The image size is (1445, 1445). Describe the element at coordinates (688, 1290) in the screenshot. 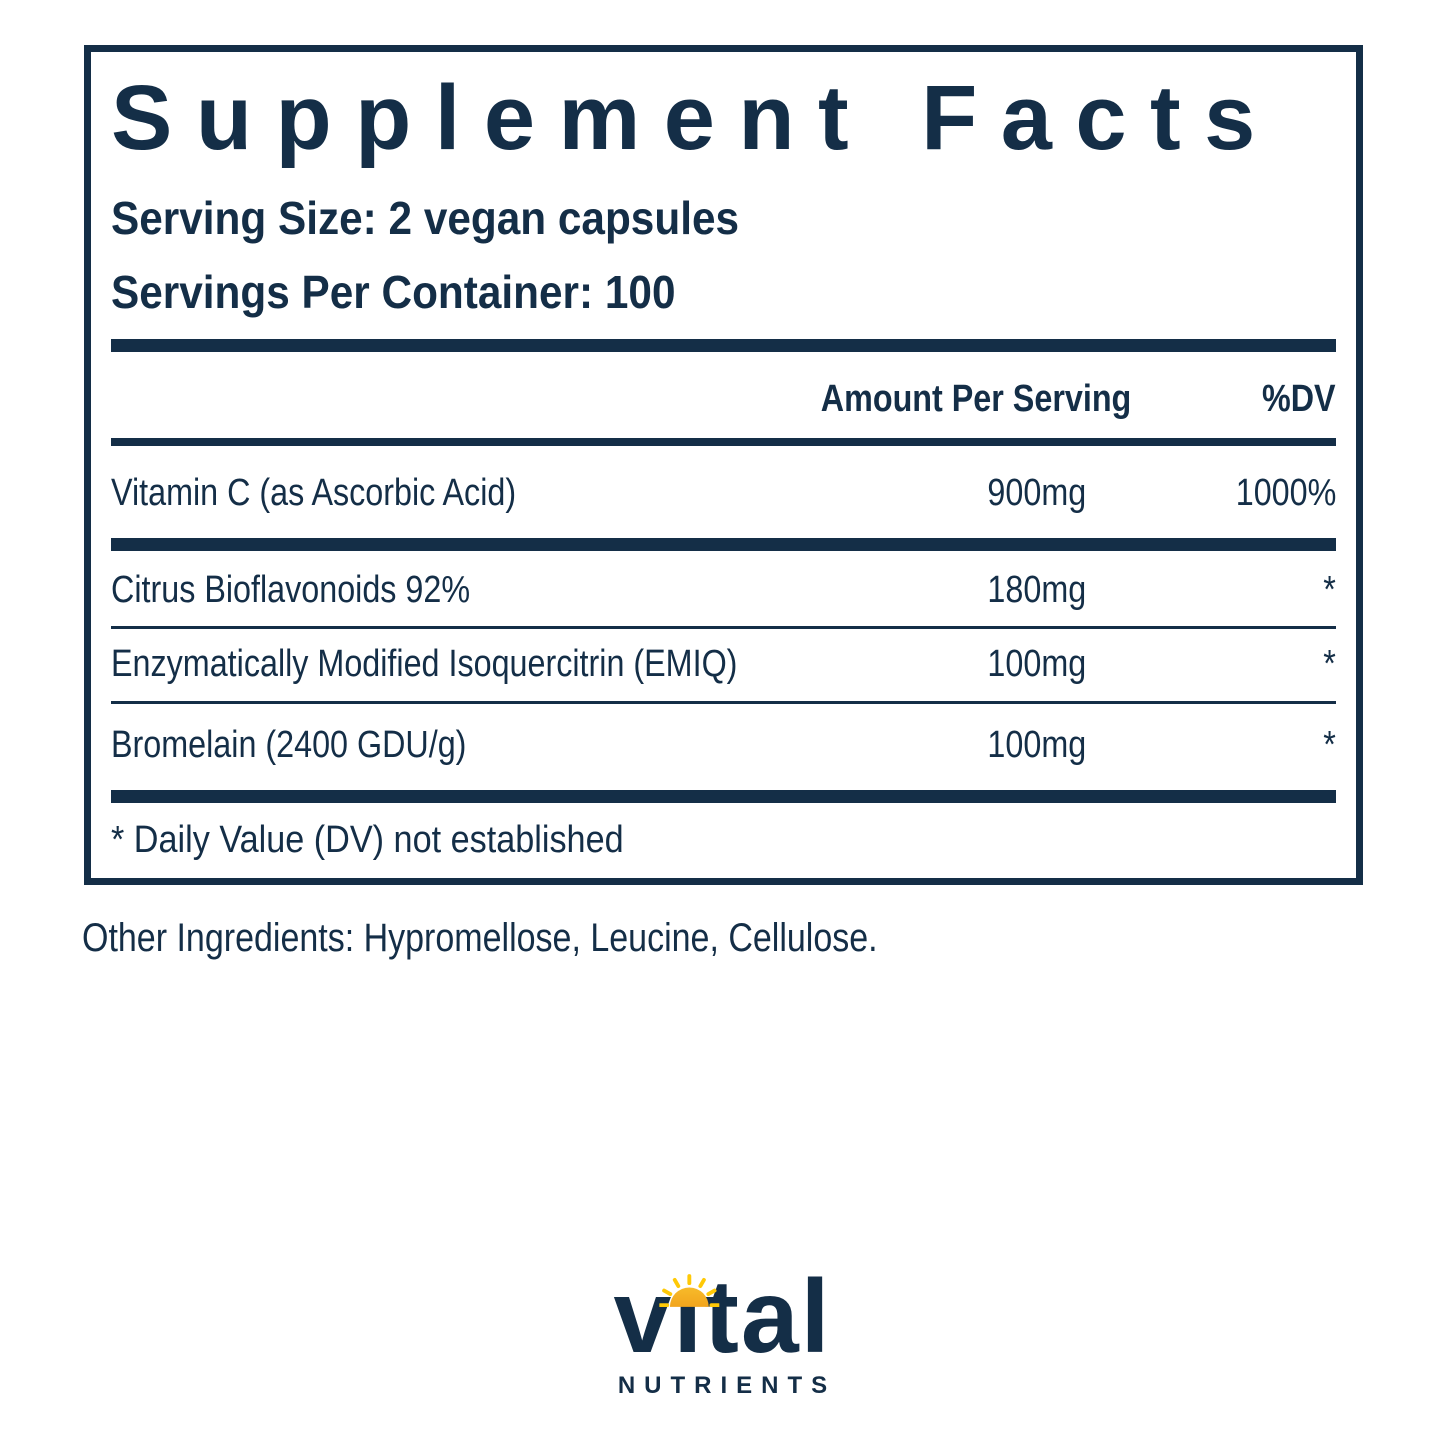

I see `sun-icon` at that location.